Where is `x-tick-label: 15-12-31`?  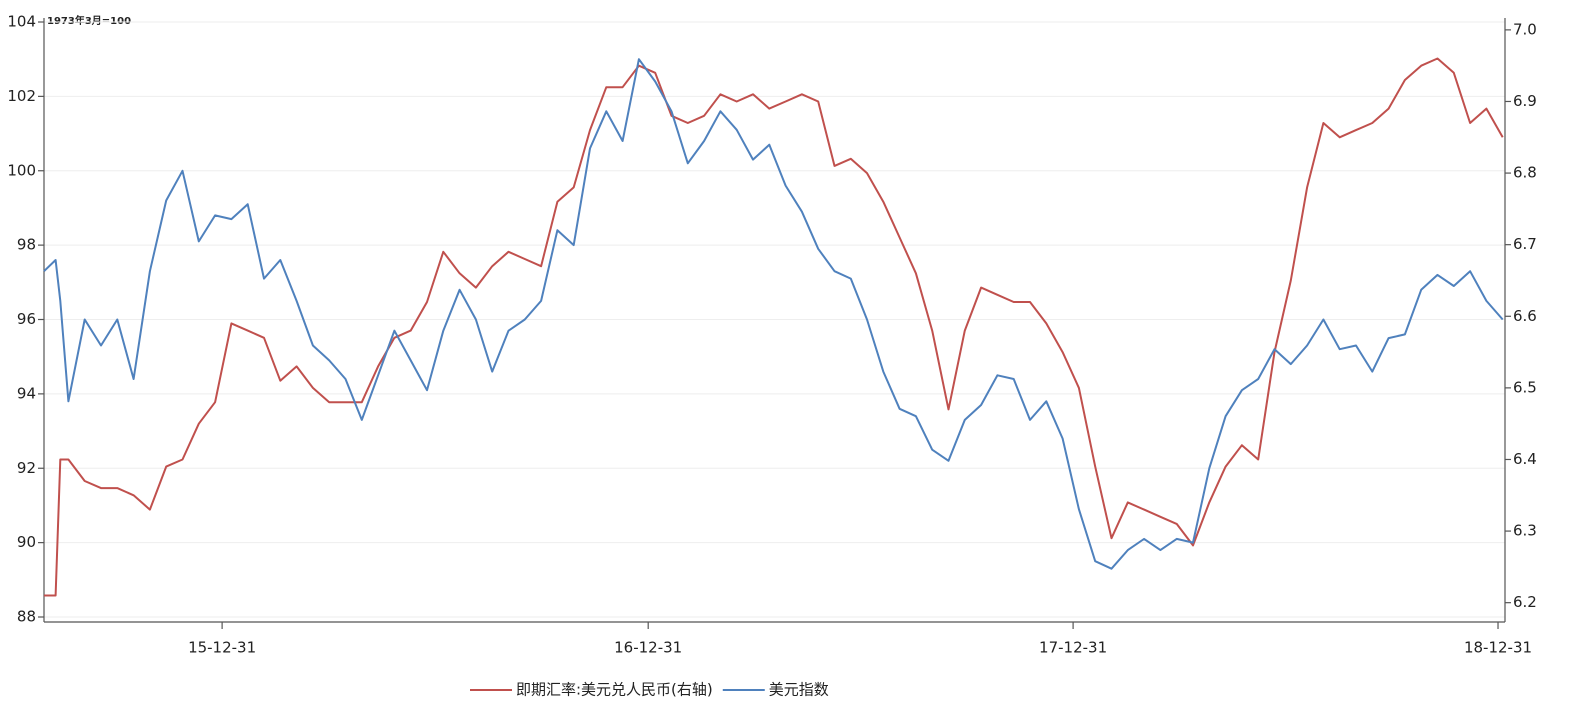
x-tick-label: 15-12-31 is located at coordinates (222, 648).